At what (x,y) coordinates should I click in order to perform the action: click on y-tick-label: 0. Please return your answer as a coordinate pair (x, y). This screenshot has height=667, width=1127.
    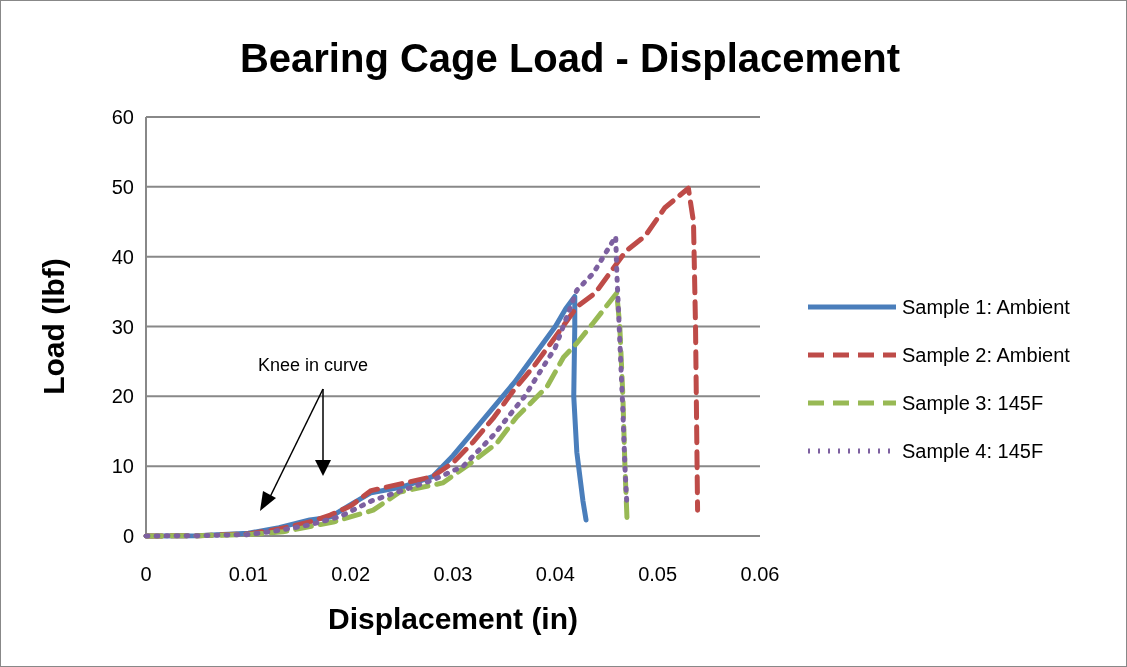
    Looking at the image, I should click on (128, 536).